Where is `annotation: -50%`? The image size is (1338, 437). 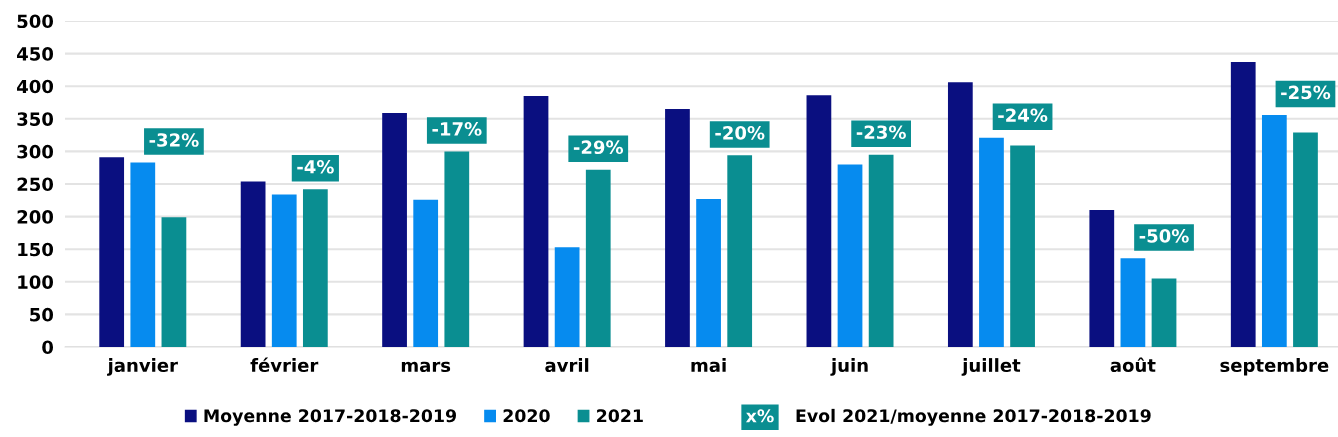
annotation: -50% is located at coordinates (1164, 236).